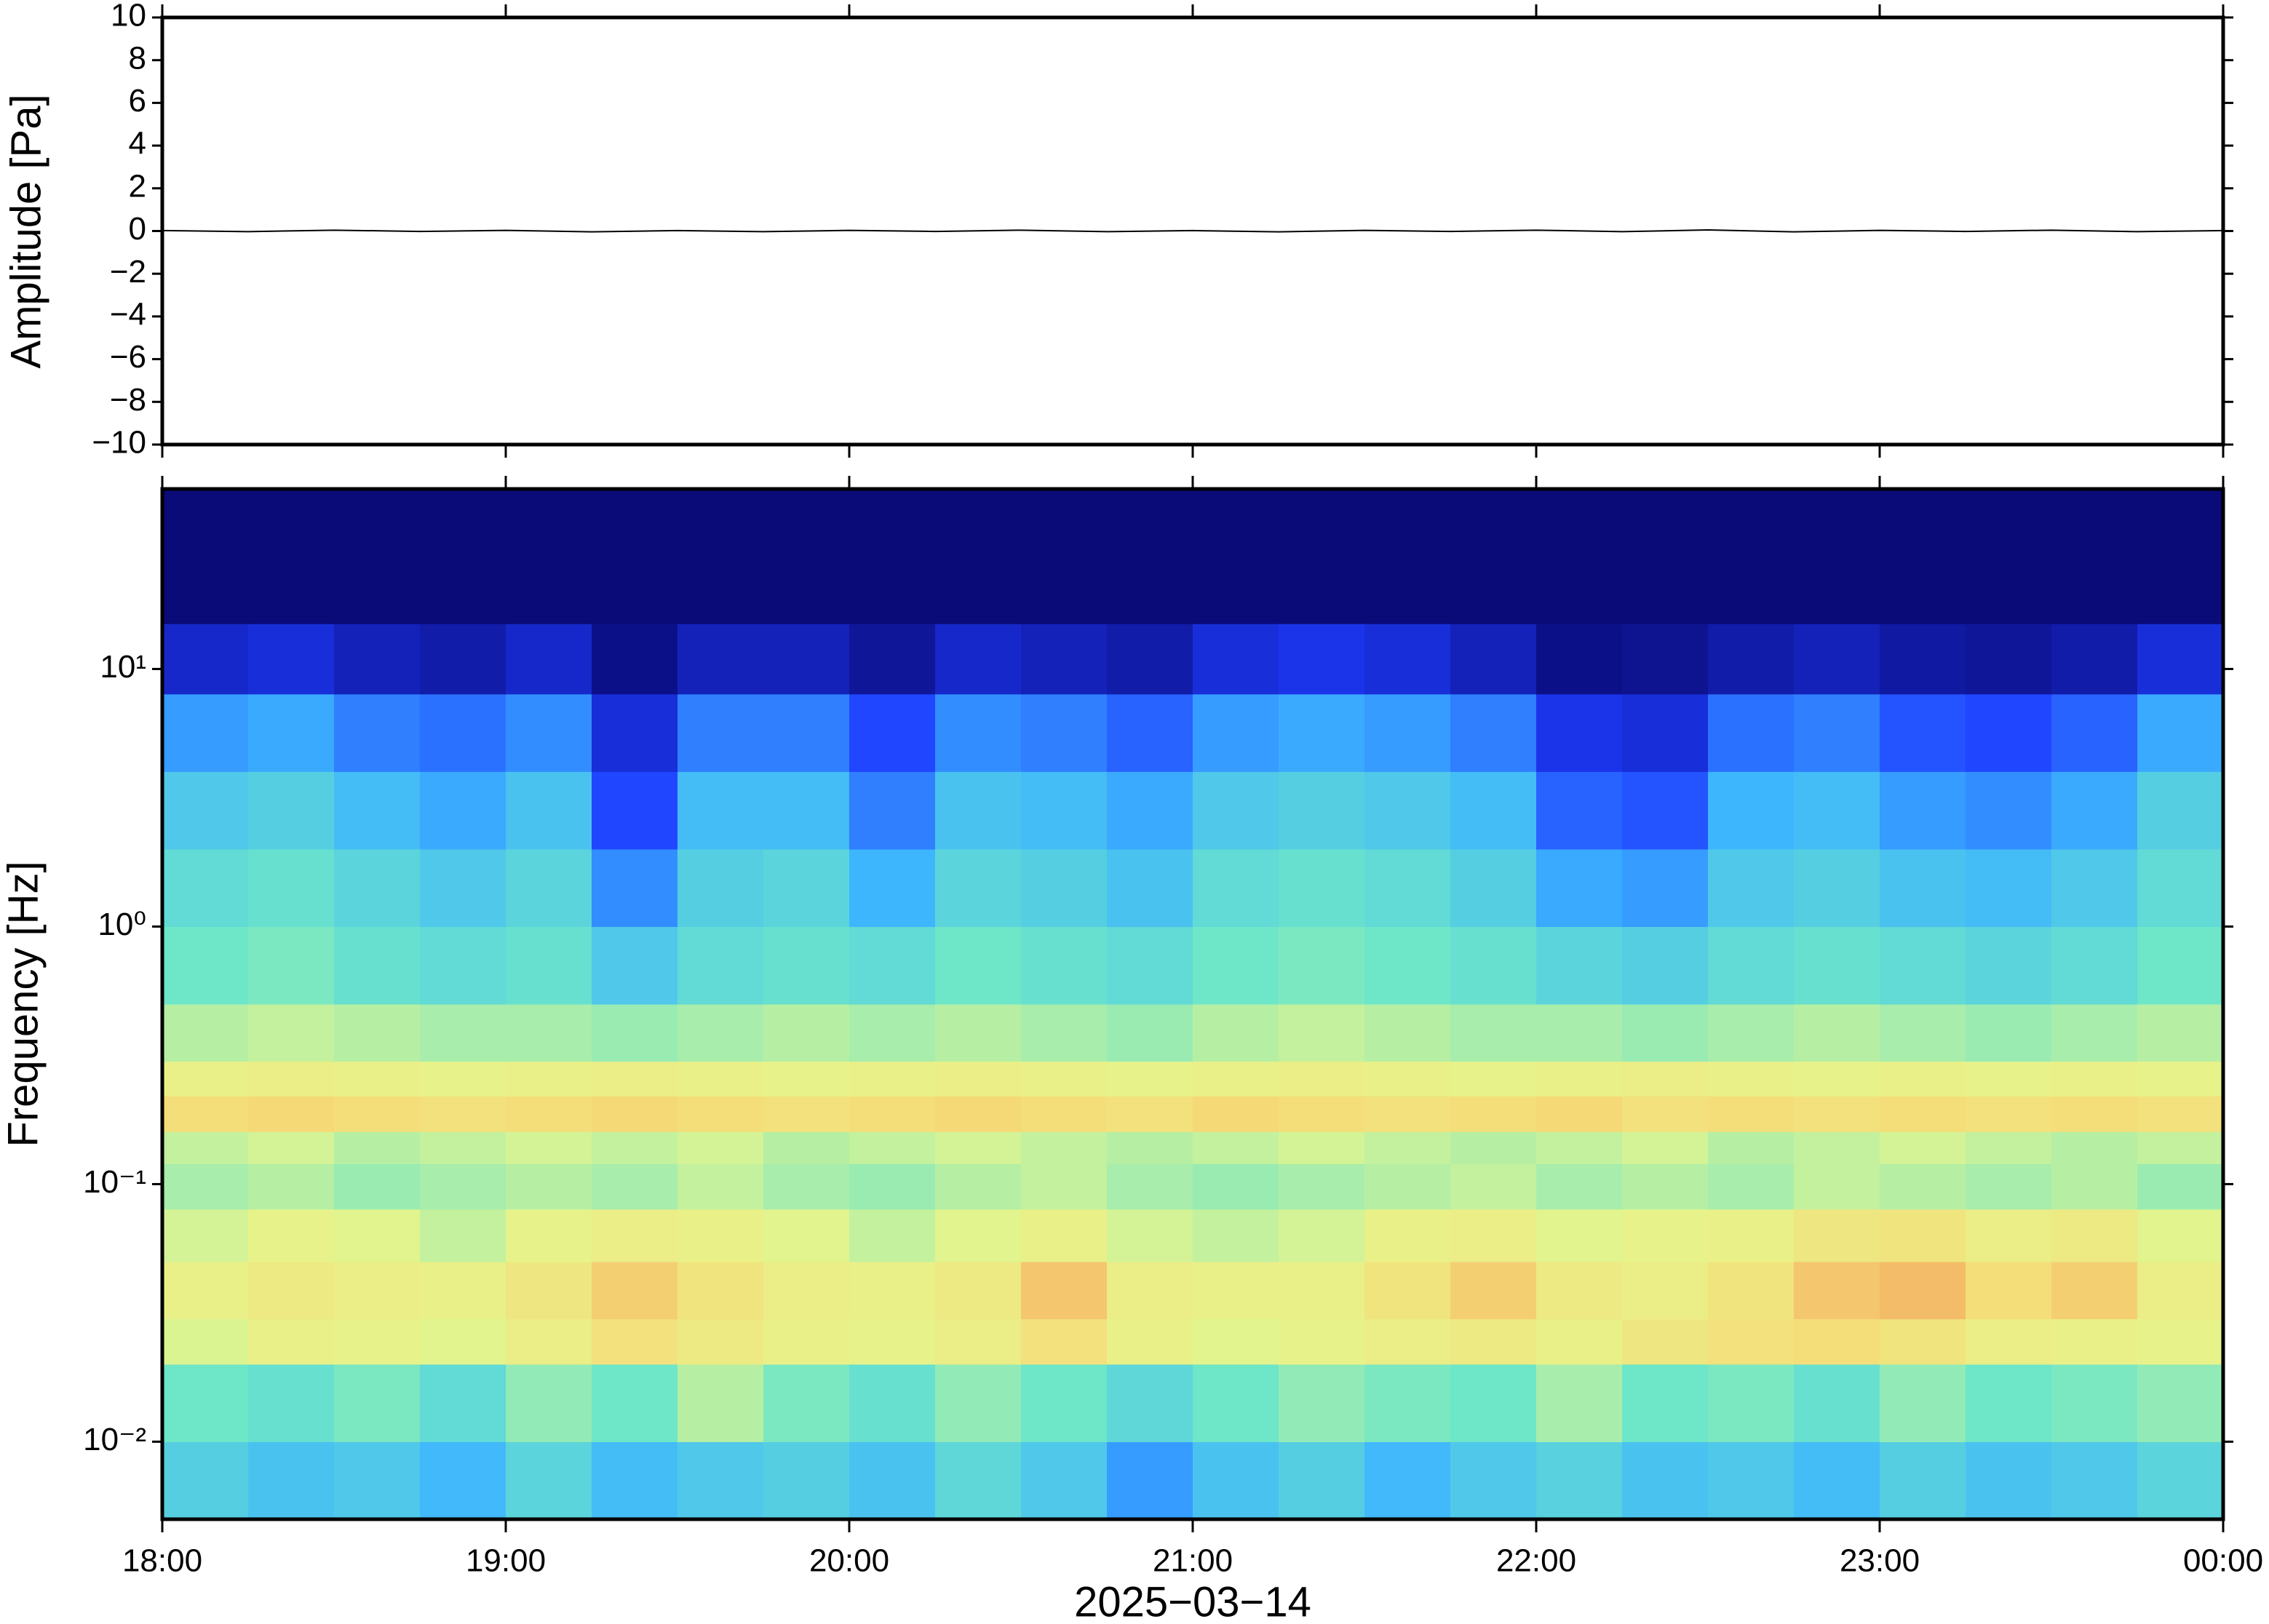  Describe the element at coordinates (128, 315) in the screenshot. I see `y-tick-label: −4` at that location.